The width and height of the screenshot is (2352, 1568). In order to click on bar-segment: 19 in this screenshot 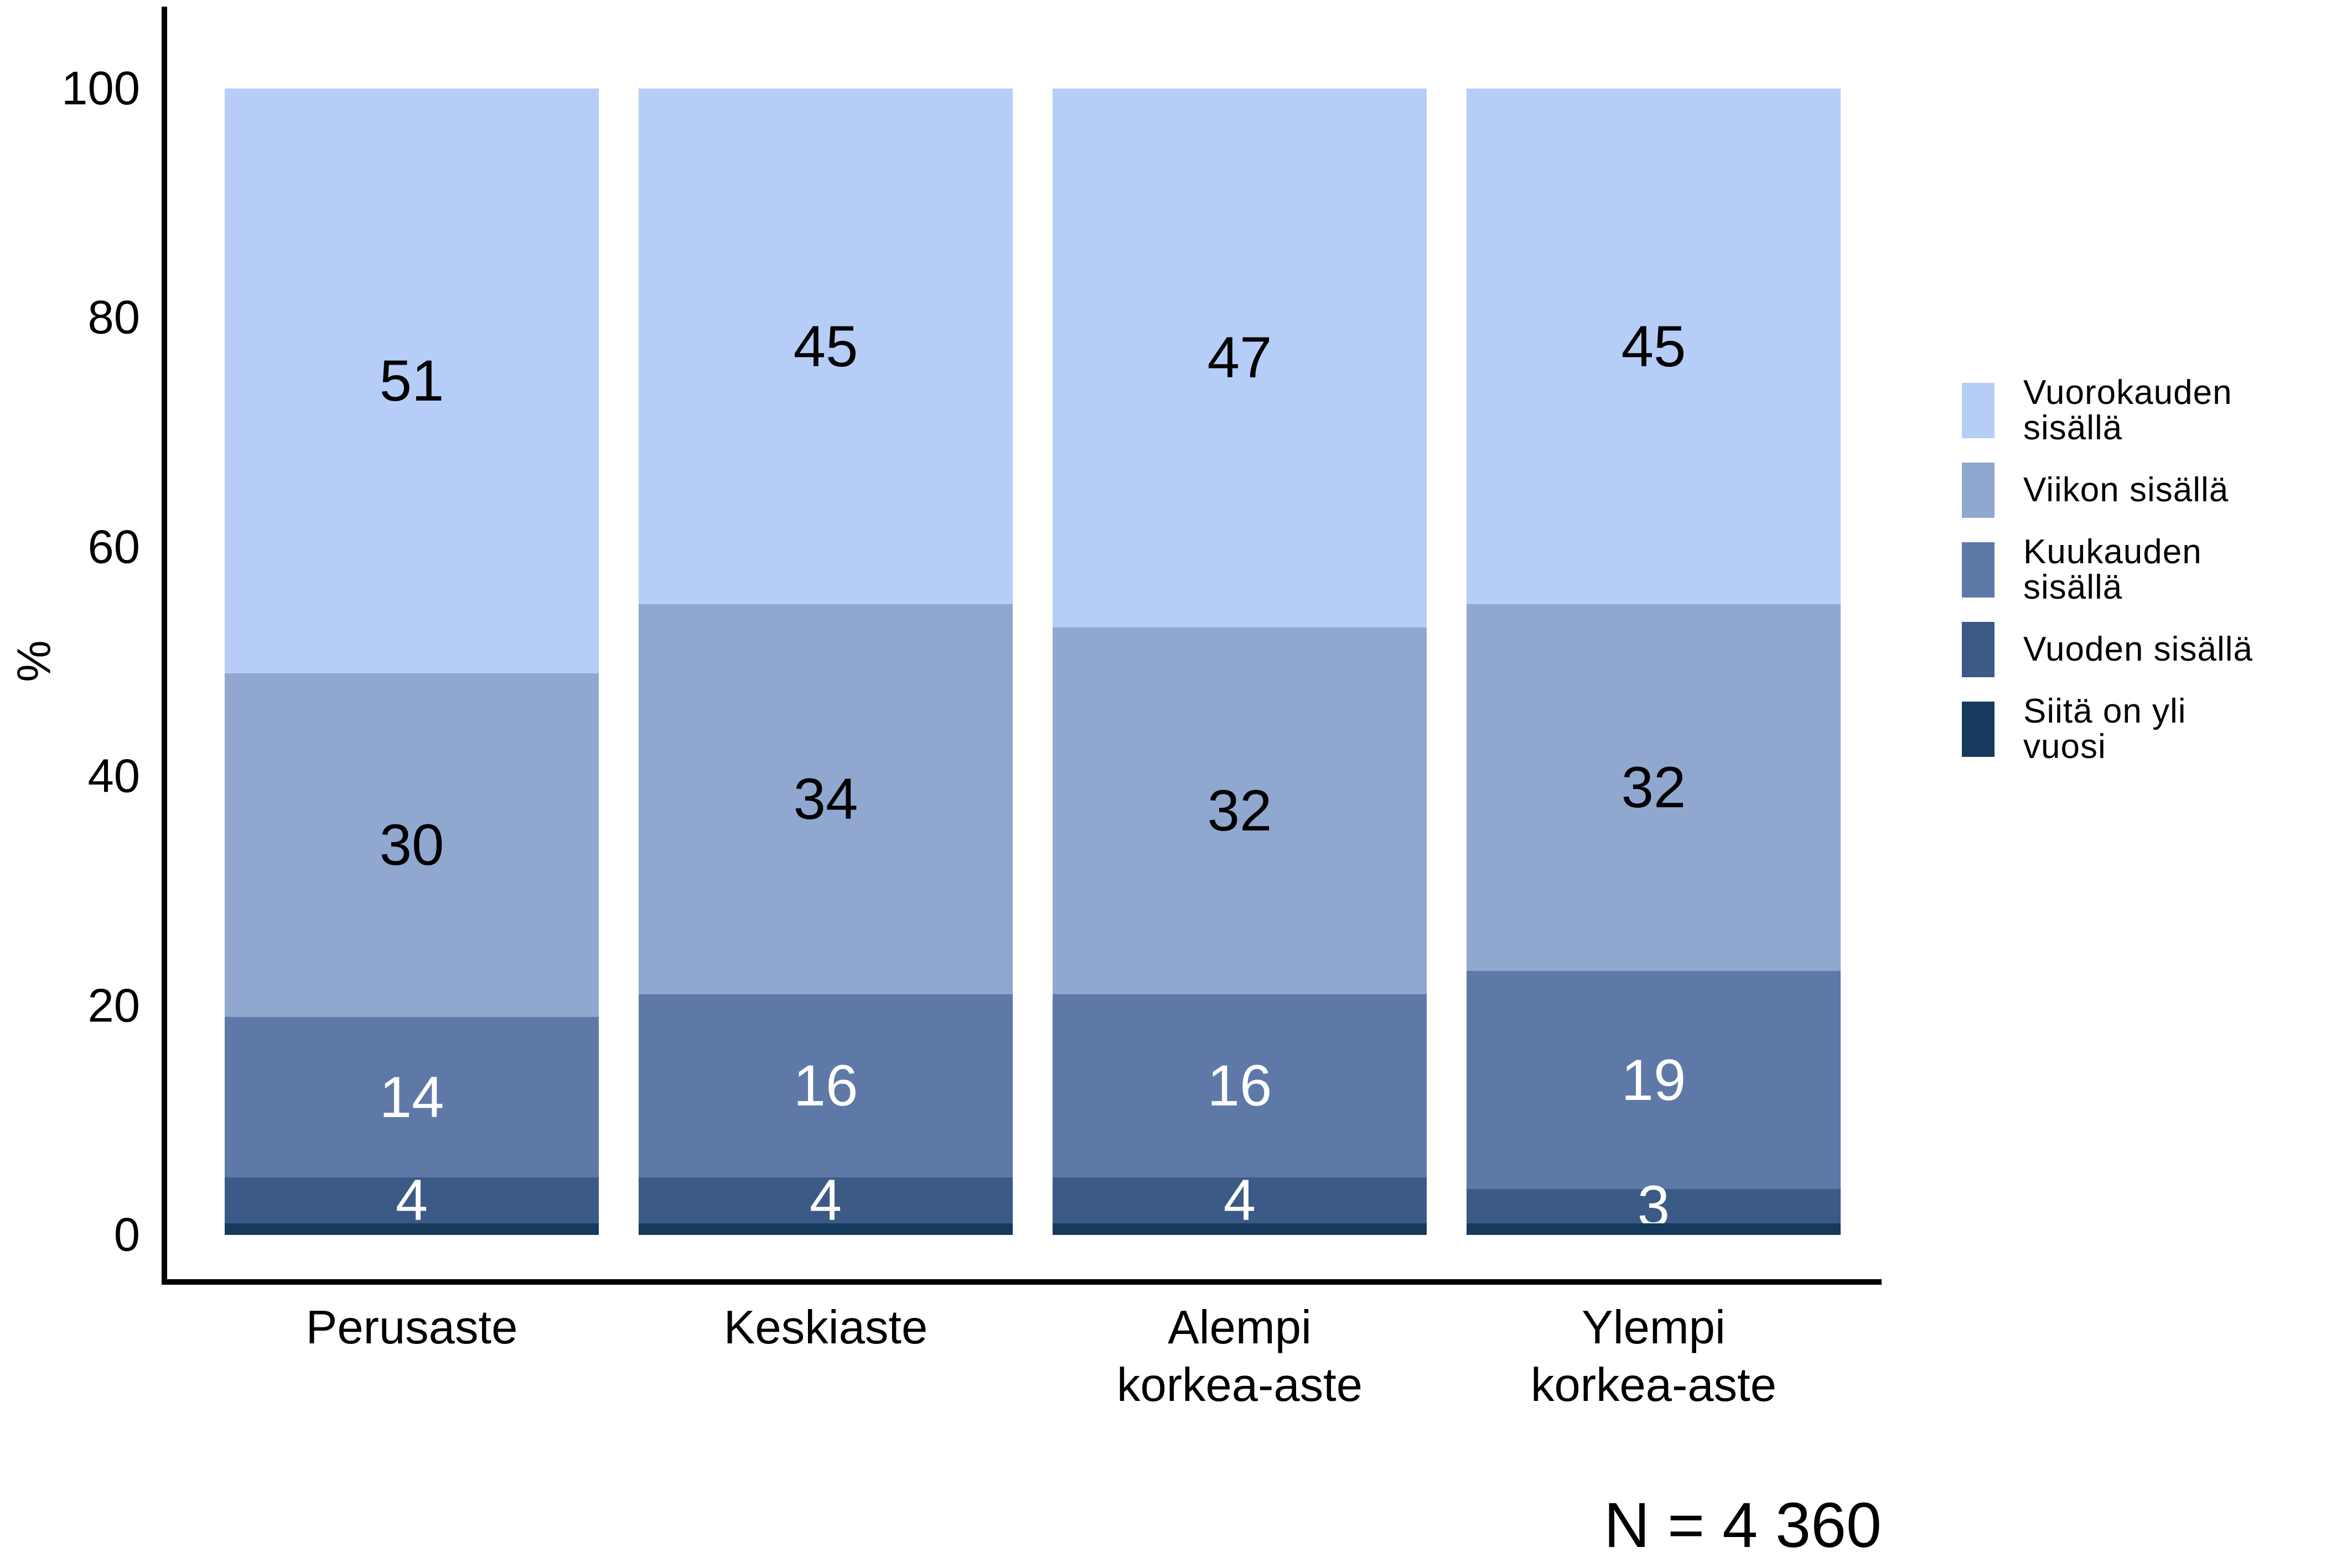, I will do `click(1654, 1080)`.